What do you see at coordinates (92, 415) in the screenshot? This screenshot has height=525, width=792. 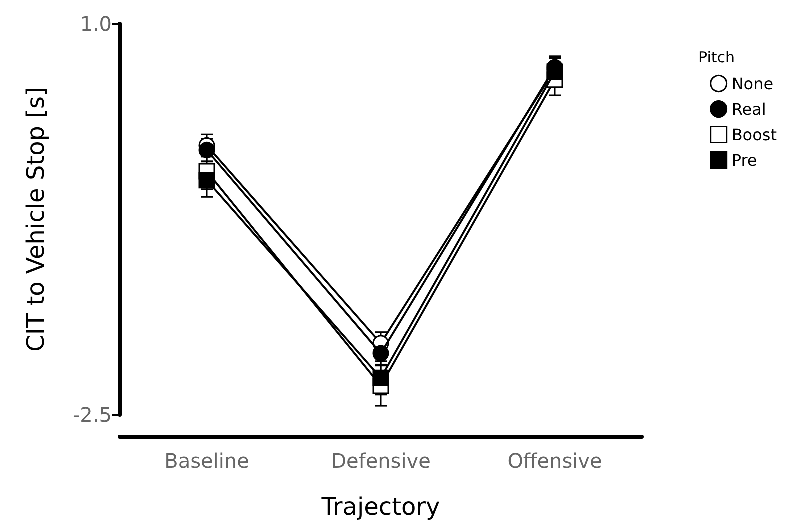 I see `y-tick-label: -2.5` at bounding box center [92, 415].